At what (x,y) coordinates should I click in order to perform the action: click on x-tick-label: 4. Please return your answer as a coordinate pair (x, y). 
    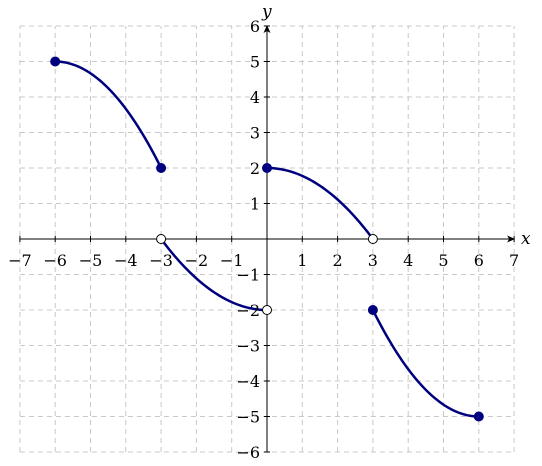
    Looking at the image, I should click on (408, 260).